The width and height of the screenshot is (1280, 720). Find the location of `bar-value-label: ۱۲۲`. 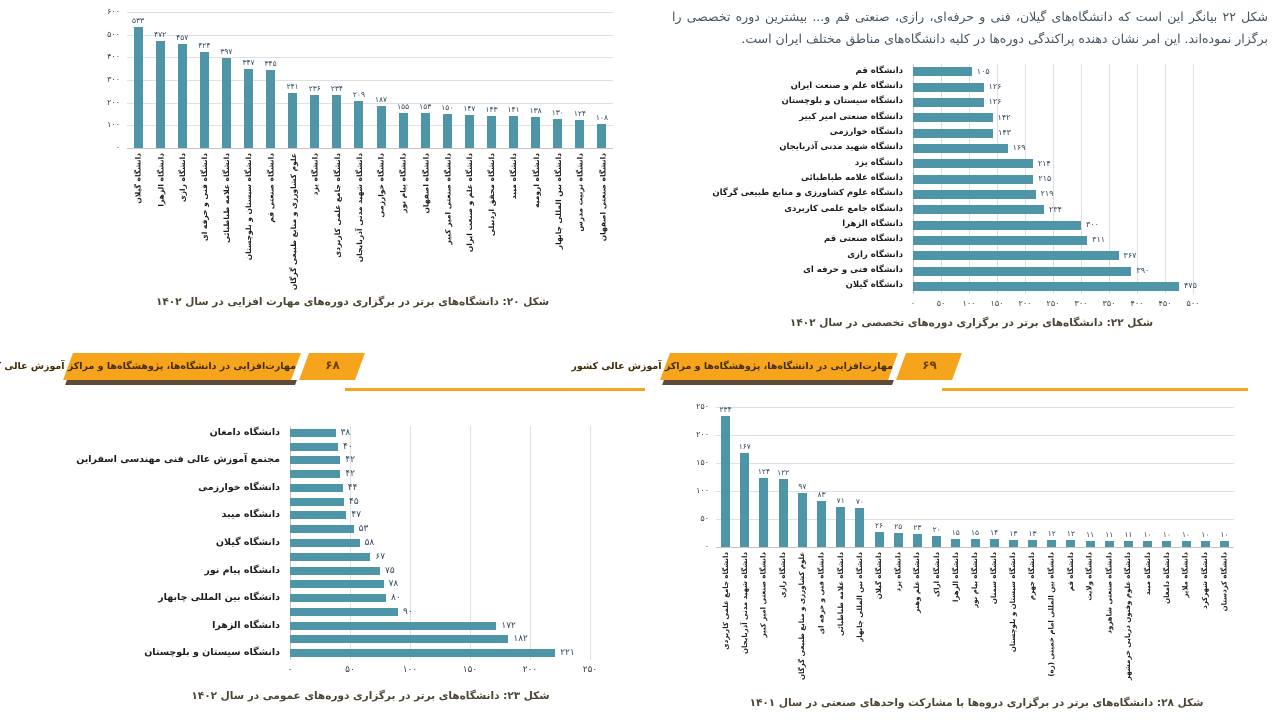

bar-value-label: ۱۲۲ is located at coordinates (783, 472).